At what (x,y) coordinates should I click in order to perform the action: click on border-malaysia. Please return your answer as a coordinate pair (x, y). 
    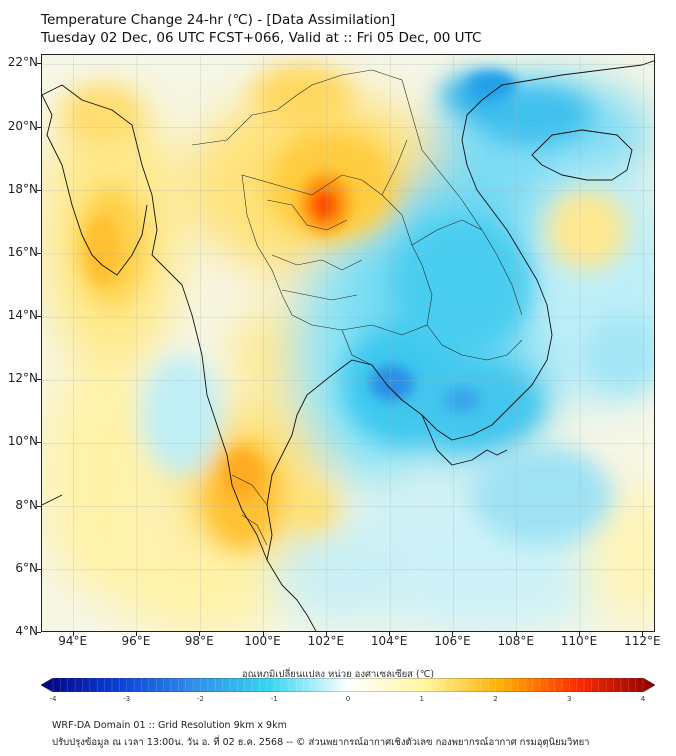
    Looking at the image, I should click on (249, 510).